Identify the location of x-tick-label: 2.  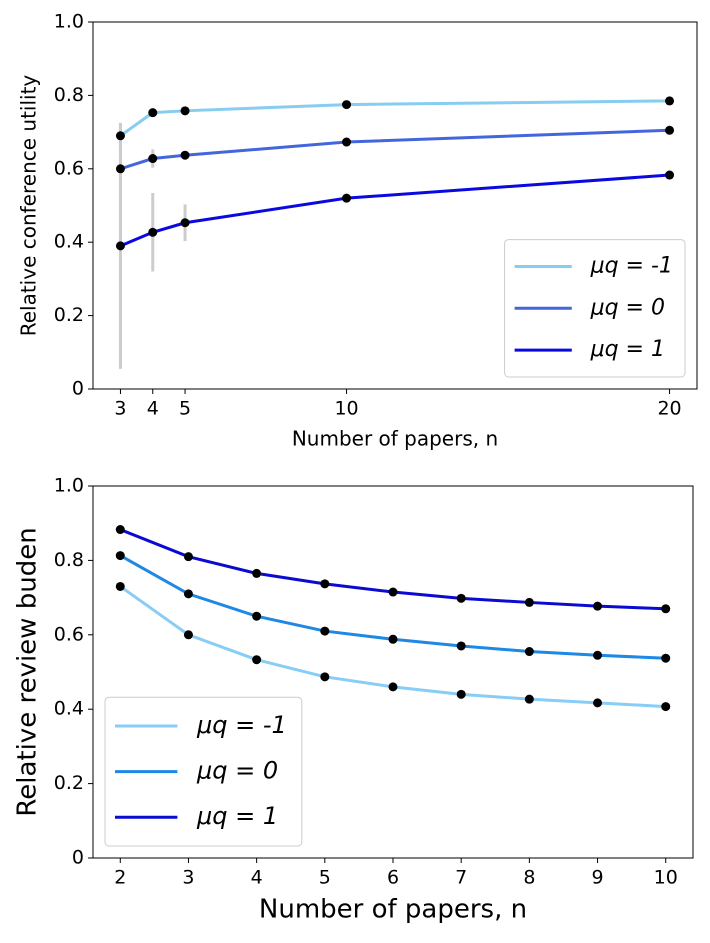
(120, 878).